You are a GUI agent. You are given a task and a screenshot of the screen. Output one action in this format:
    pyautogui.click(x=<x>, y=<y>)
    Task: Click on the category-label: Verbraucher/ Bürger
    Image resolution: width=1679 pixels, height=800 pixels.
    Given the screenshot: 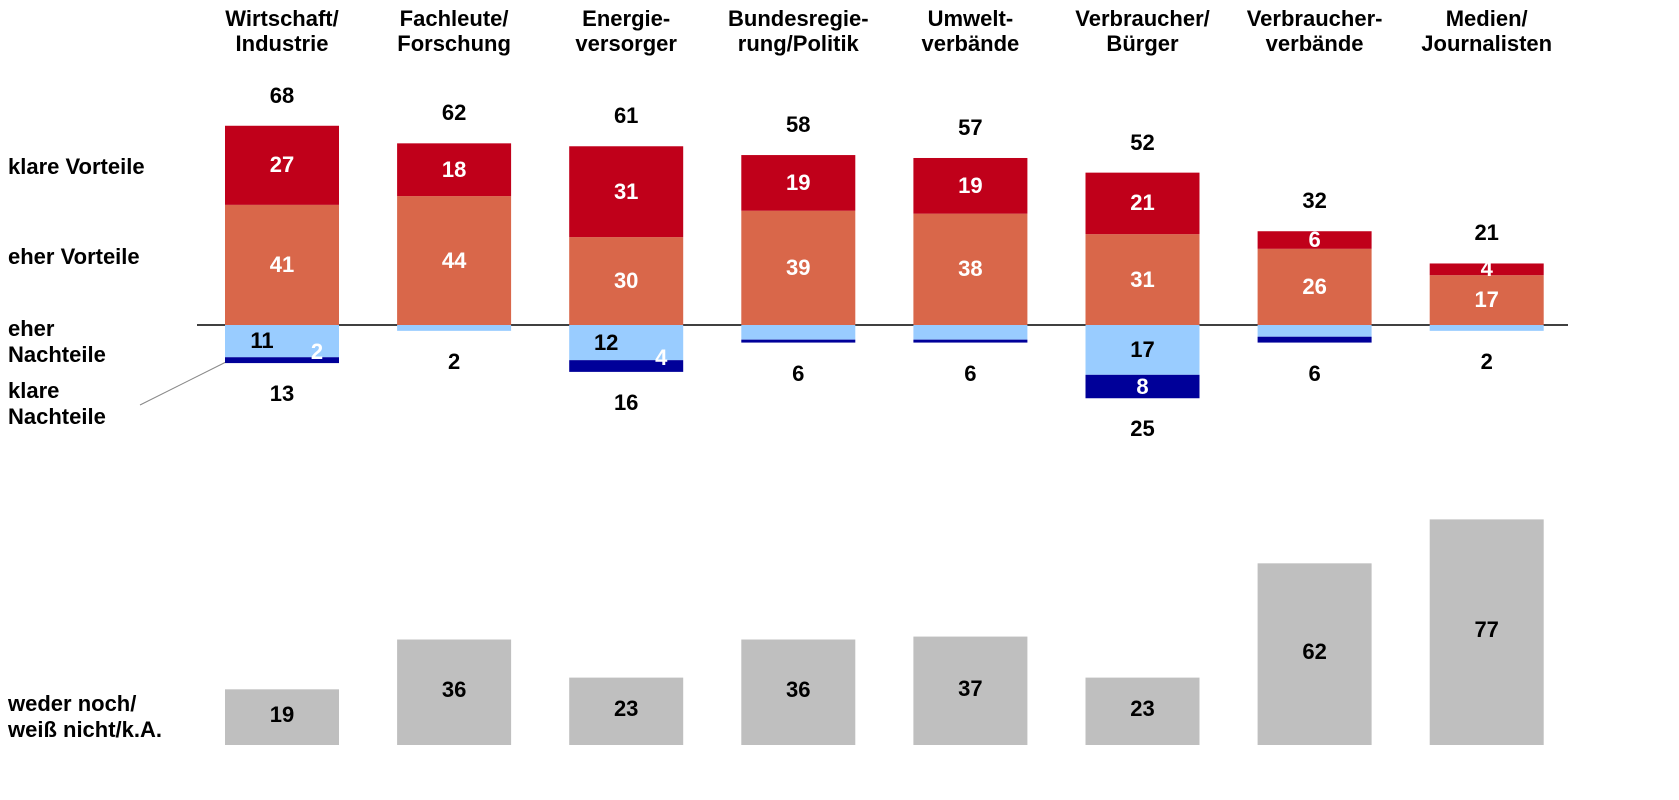 What is the action you would take?
    pyautogui.click(x=1142, y=31)
    